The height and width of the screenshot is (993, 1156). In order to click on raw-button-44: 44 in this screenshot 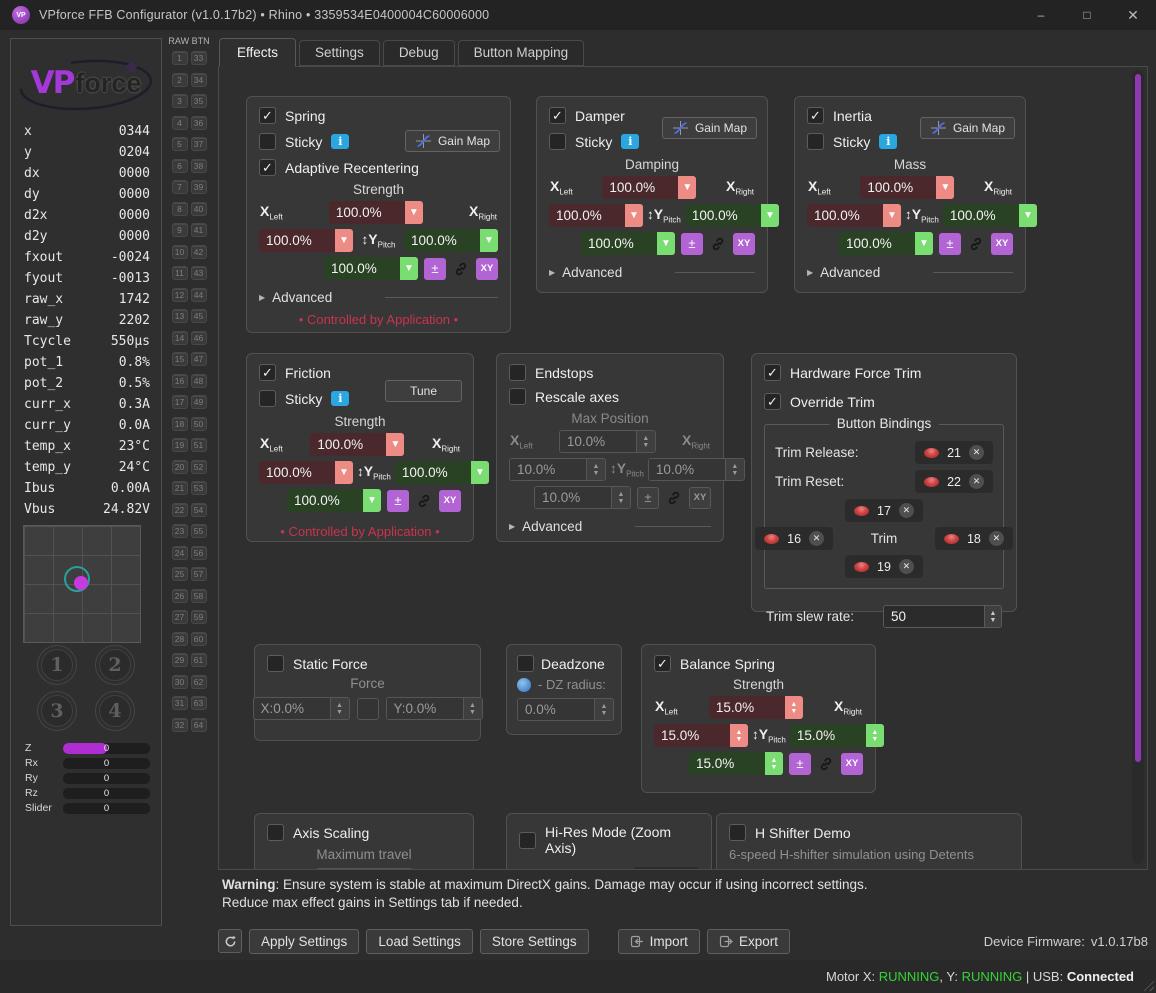, I will do `click(198, 294)`.